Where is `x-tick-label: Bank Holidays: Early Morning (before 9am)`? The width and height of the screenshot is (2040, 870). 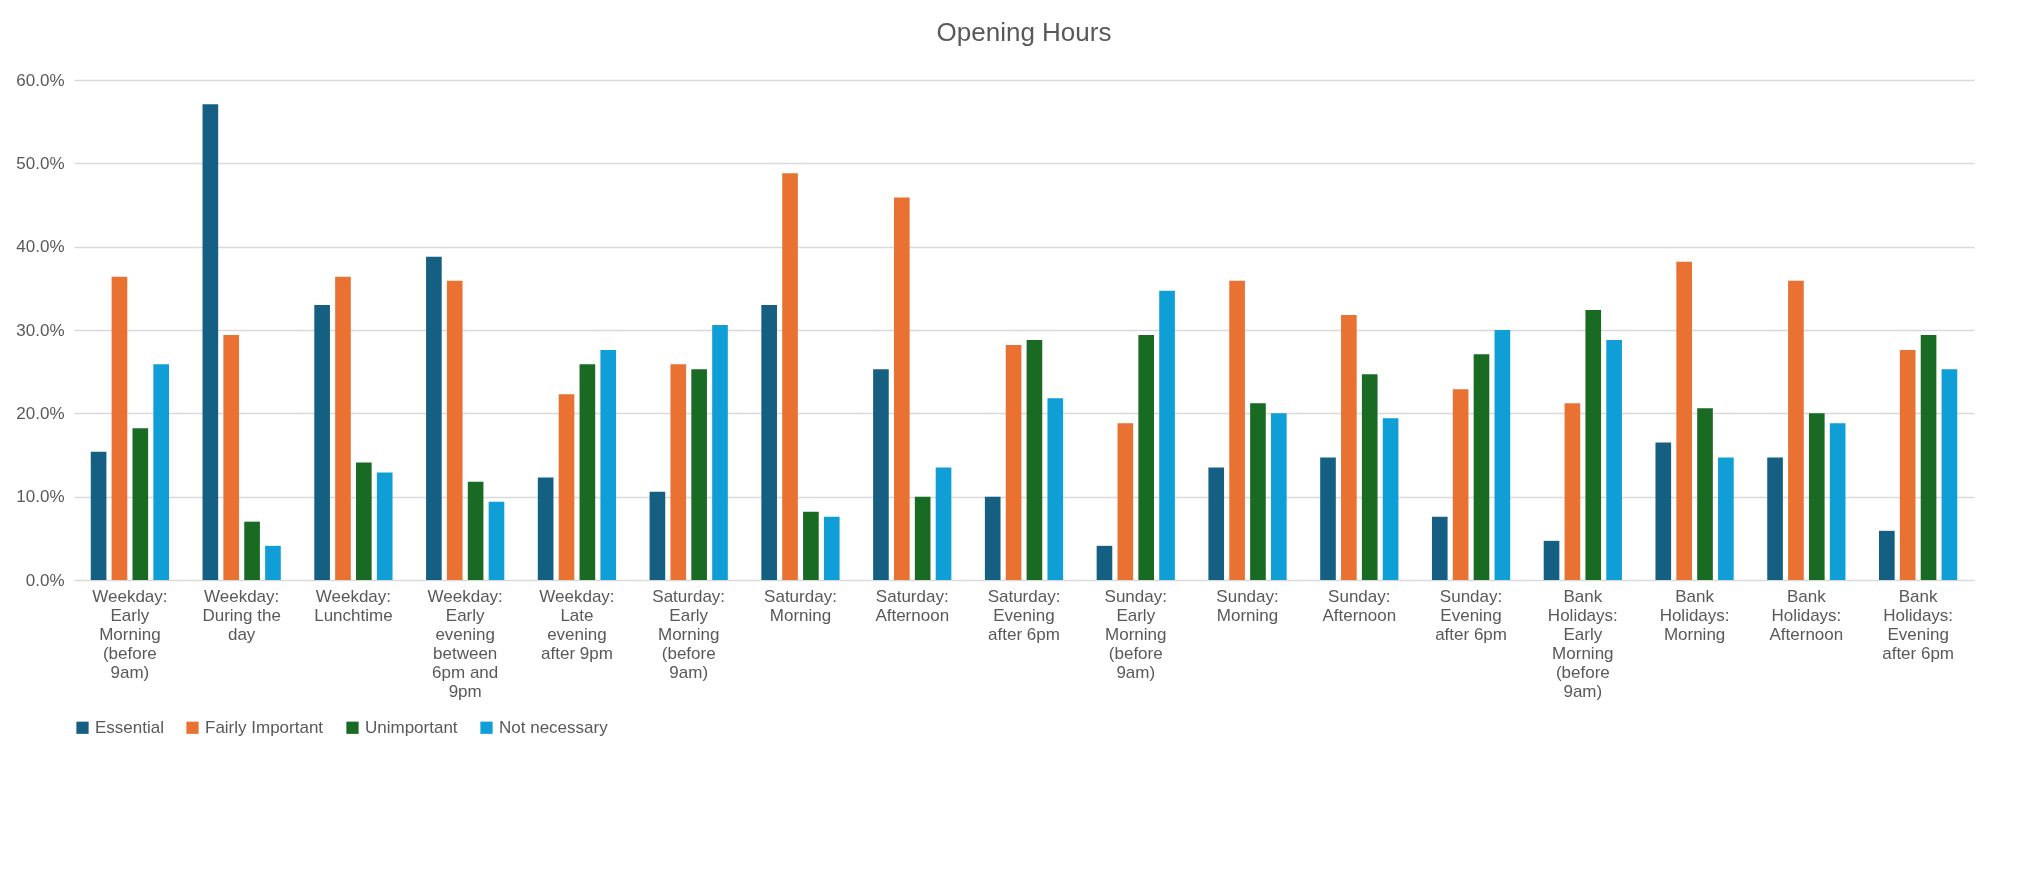
x-tick-label: Bank Holidays: Early Morning (before 9am) is located at coordinates (1582, 643).